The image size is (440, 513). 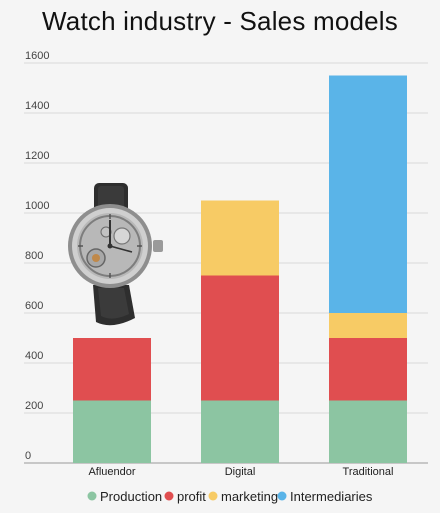 I want to click on y-tick-label: 1000, so click(x=37, y=206).